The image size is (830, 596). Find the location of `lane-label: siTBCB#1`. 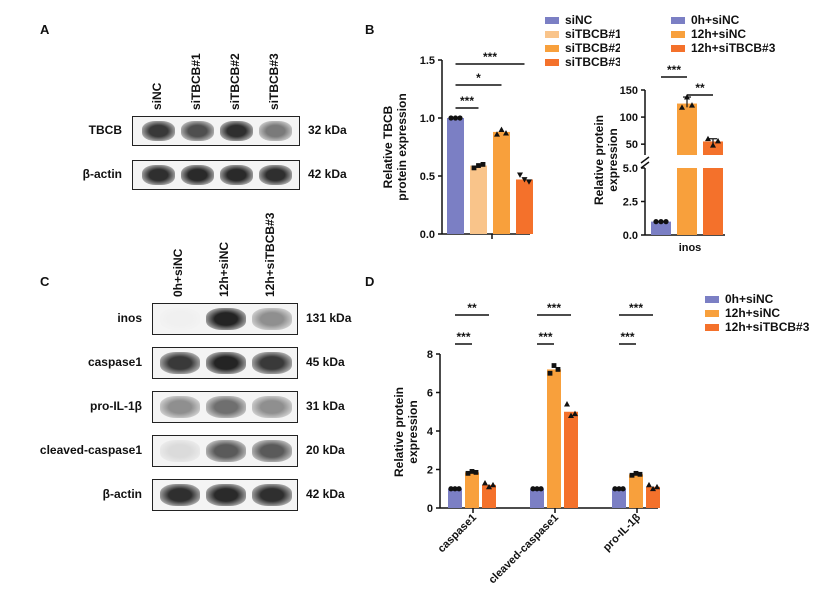

lane-label: siTBCB#1 is located at coordinates (195, 81).